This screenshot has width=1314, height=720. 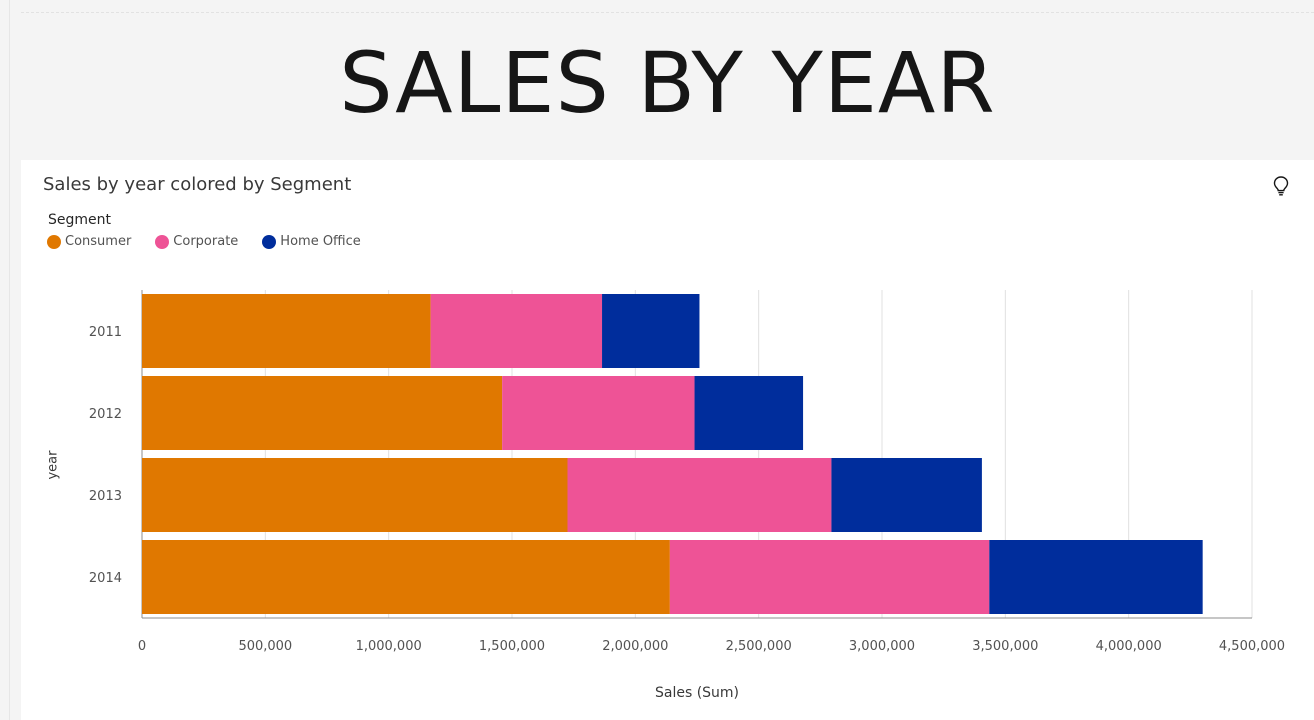 I want to click on bar-consumer-2014, so click(x=406, y=577).